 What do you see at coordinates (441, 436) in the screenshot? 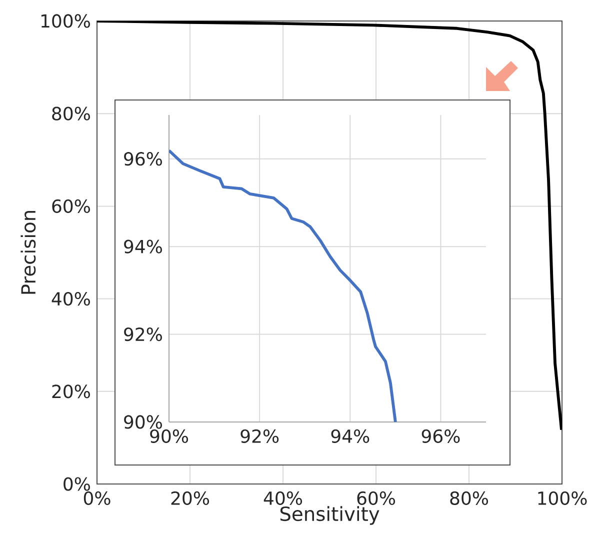
I see `x-tick-label: 96%` at bounding box center [441, 436].